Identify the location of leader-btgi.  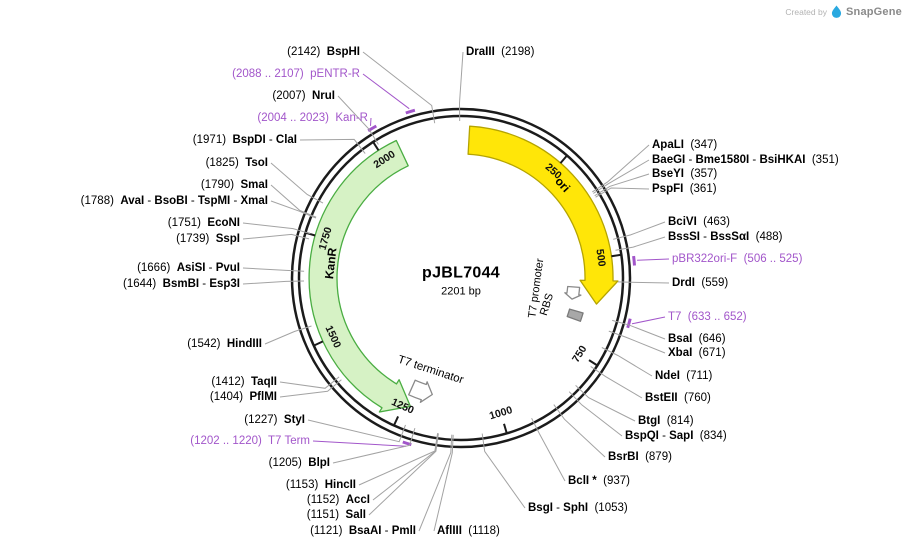
(605, 403).